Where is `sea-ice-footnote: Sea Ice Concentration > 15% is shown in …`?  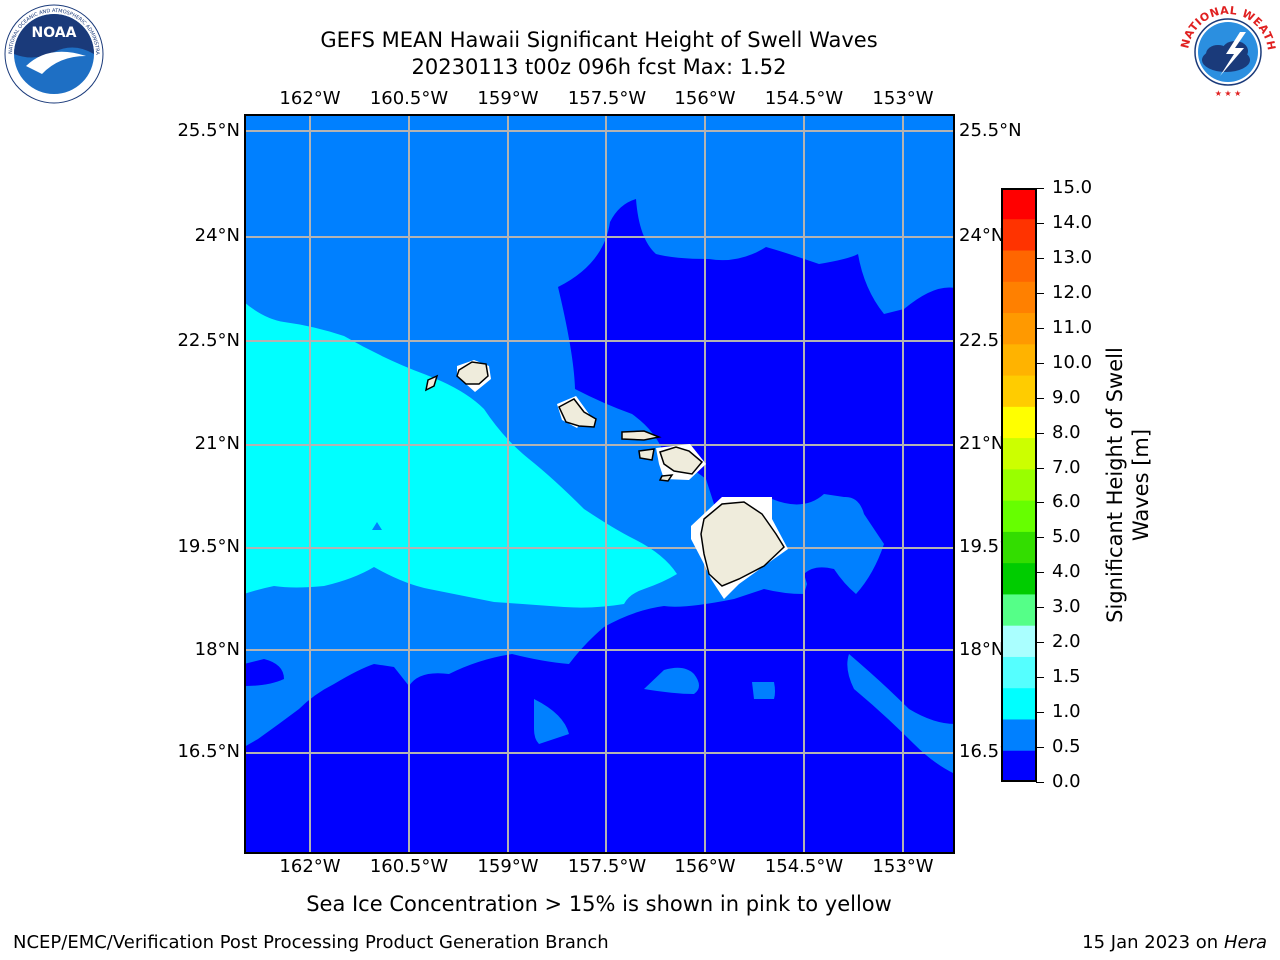
sea-ice-footnote: Sea Ice Concentration > 15% is shown in … is located at coordinates (599, 904).